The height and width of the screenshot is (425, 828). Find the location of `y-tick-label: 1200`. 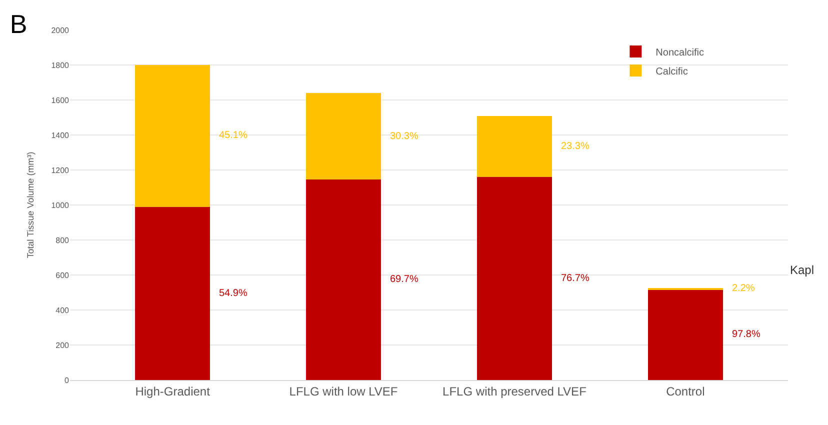

y-tick-label: 1200 is located at coordinates (60, 170).